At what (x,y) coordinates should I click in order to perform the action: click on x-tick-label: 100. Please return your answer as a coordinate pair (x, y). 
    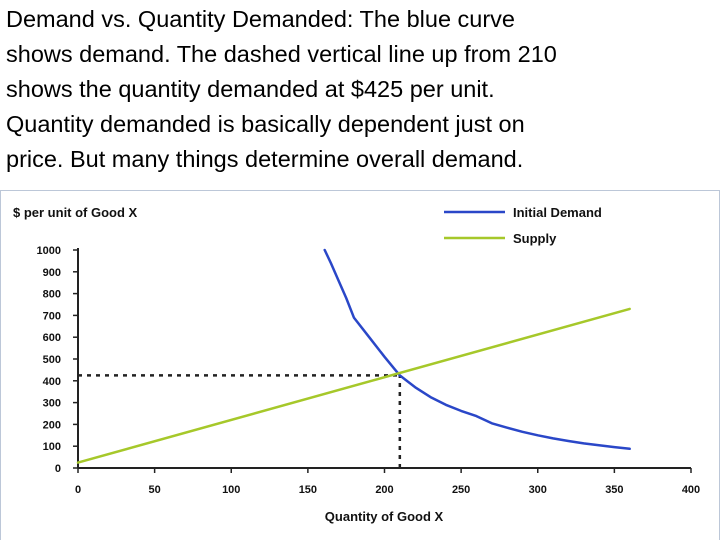
    Looking at the image, I should click on (231, 490).